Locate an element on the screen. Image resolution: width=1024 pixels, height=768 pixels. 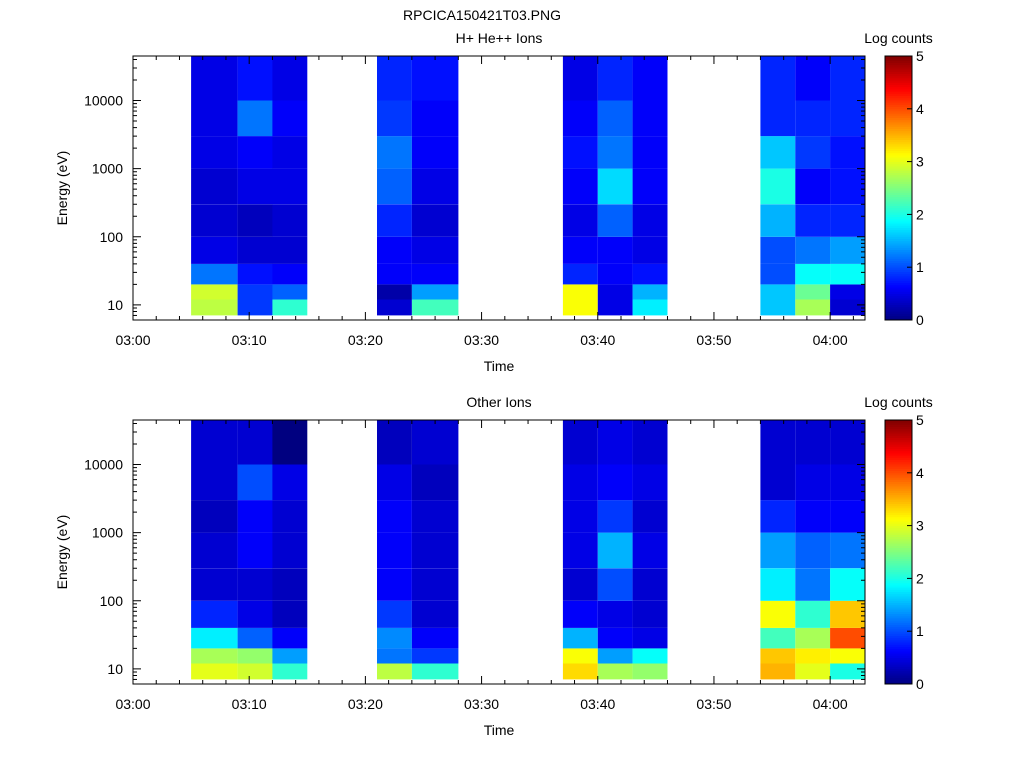
x-tick-label: 03:20 is located at coordinates (365, 704).